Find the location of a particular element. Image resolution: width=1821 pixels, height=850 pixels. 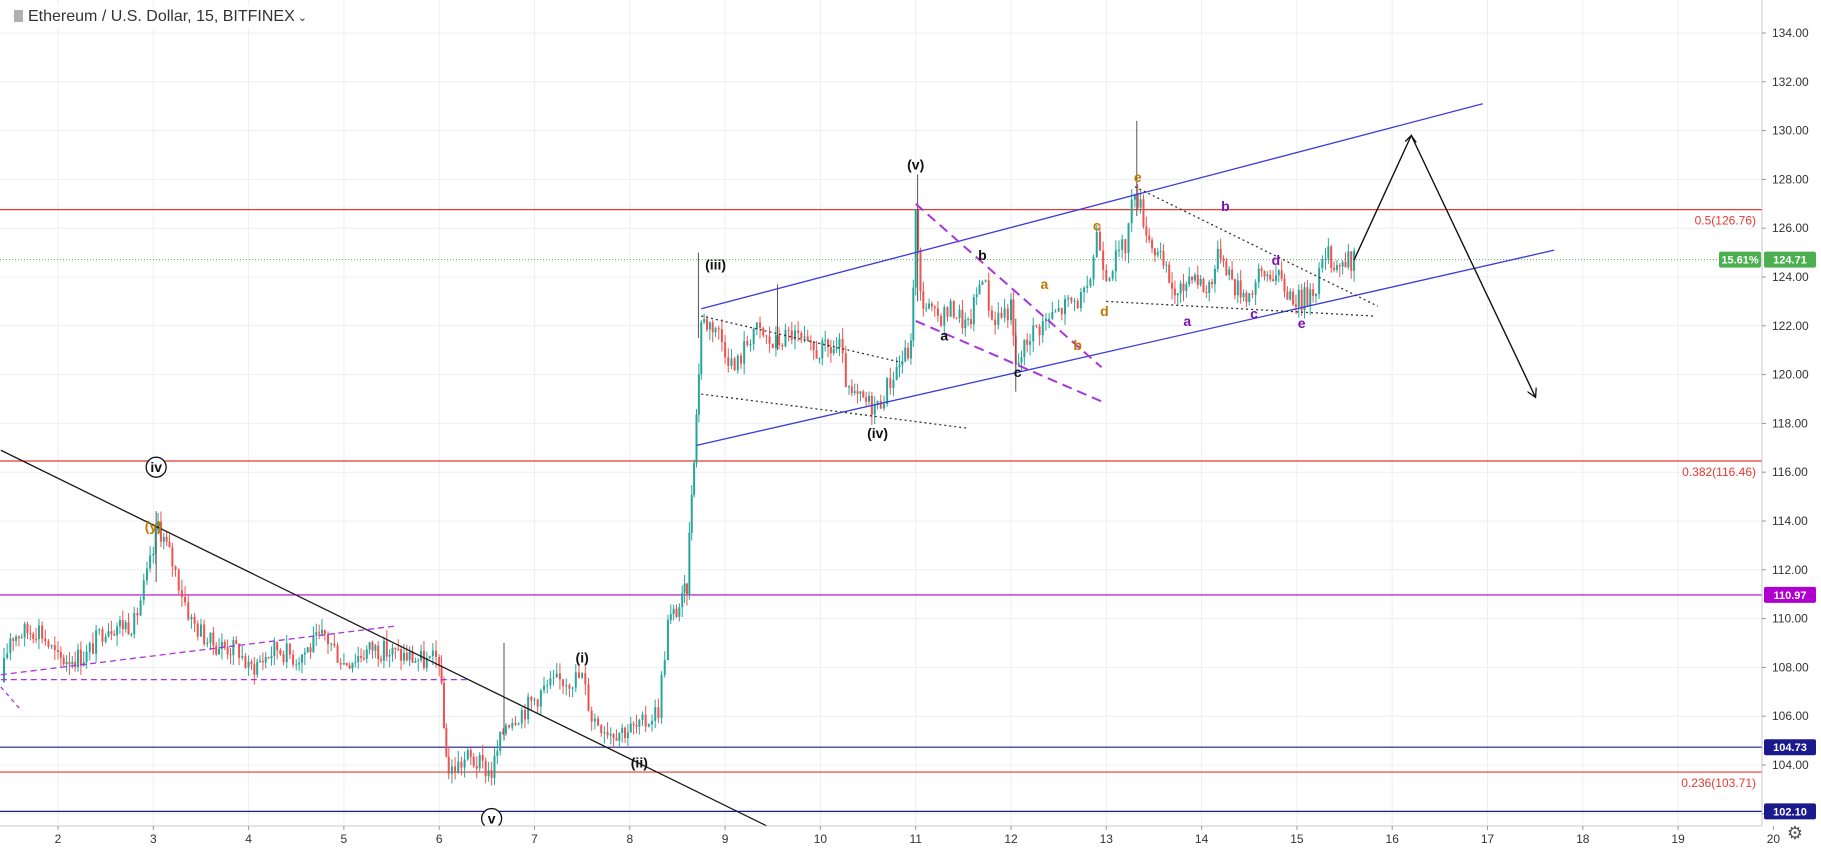

y-tick-label: 134.00 is located at coordinates (1790, 33).